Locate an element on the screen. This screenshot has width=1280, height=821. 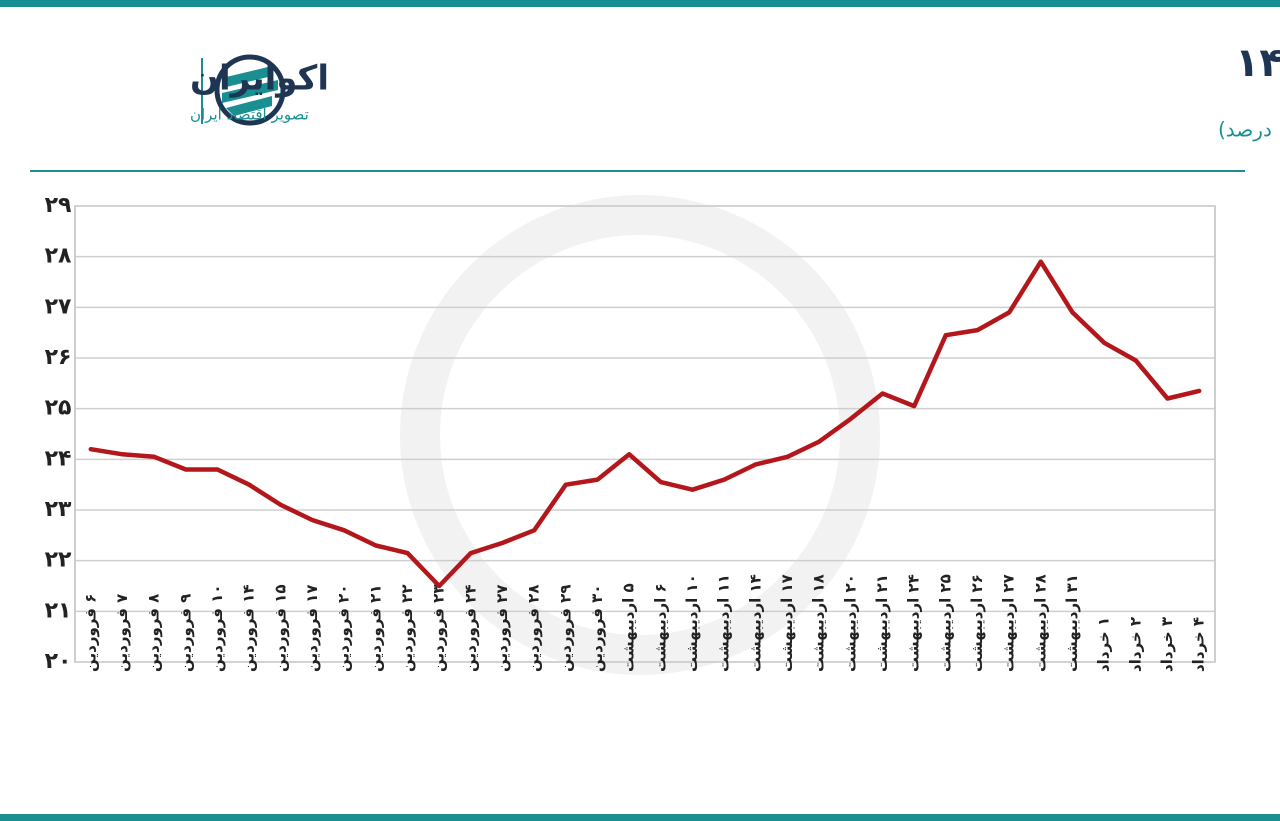
x-tick-label: ۲۴ فروردین is located at coordinates (470, 628).